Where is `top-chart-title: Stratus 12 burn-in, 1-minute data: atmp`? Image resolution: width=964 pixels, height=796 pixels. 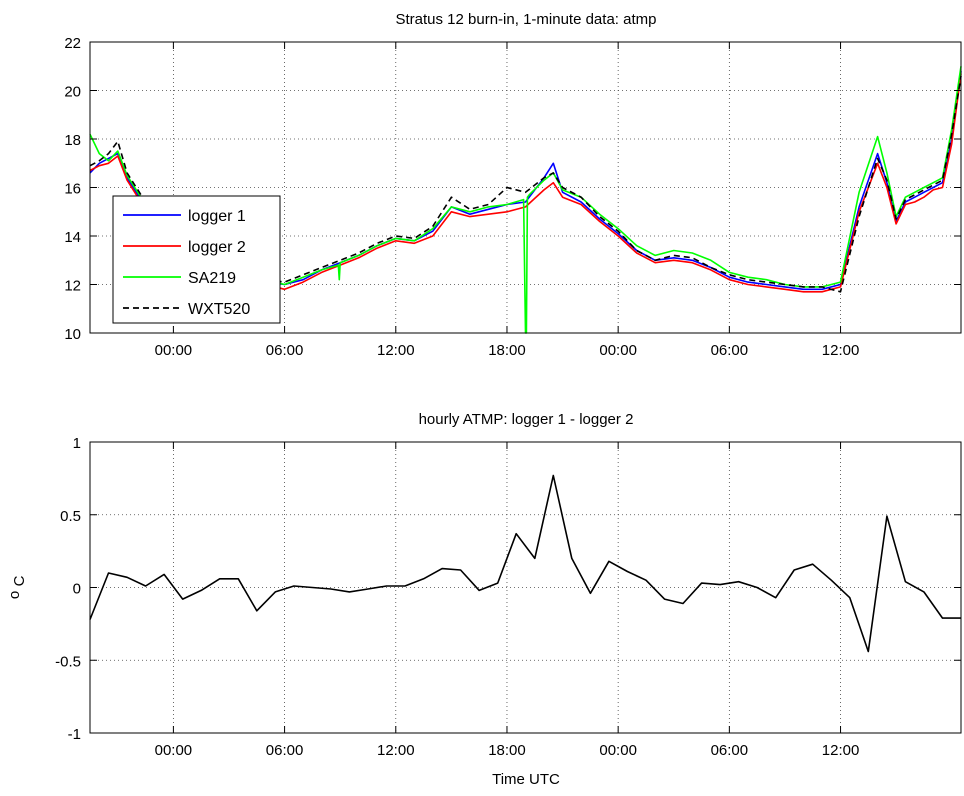
top-chart-title: Stratus 12 burn-in, 1-minute data: atmp is located at coordinates (526, 19).